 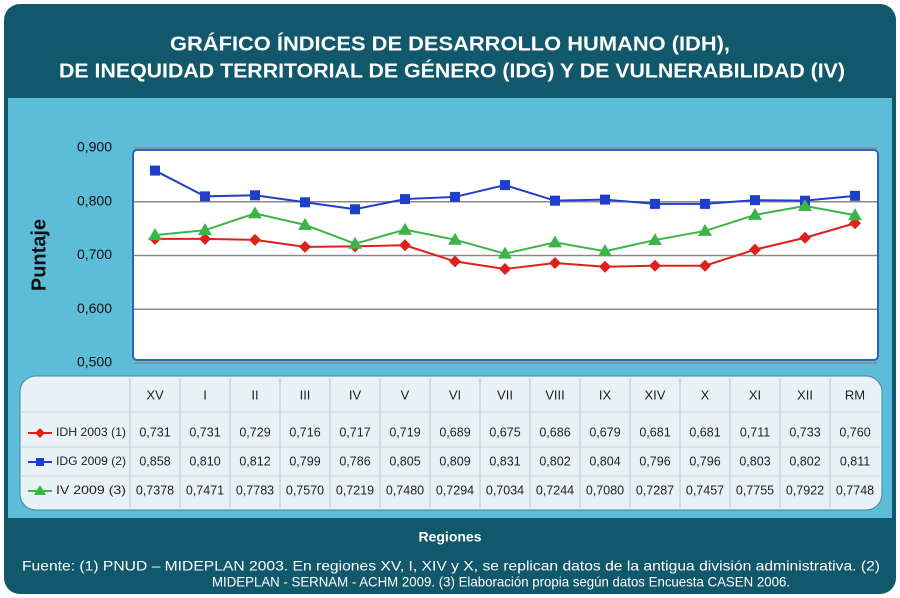 What do you see at coordinates (554, 432) in the screenshot?
I see `table-value: 0,686` at bounding box center [554, 432].